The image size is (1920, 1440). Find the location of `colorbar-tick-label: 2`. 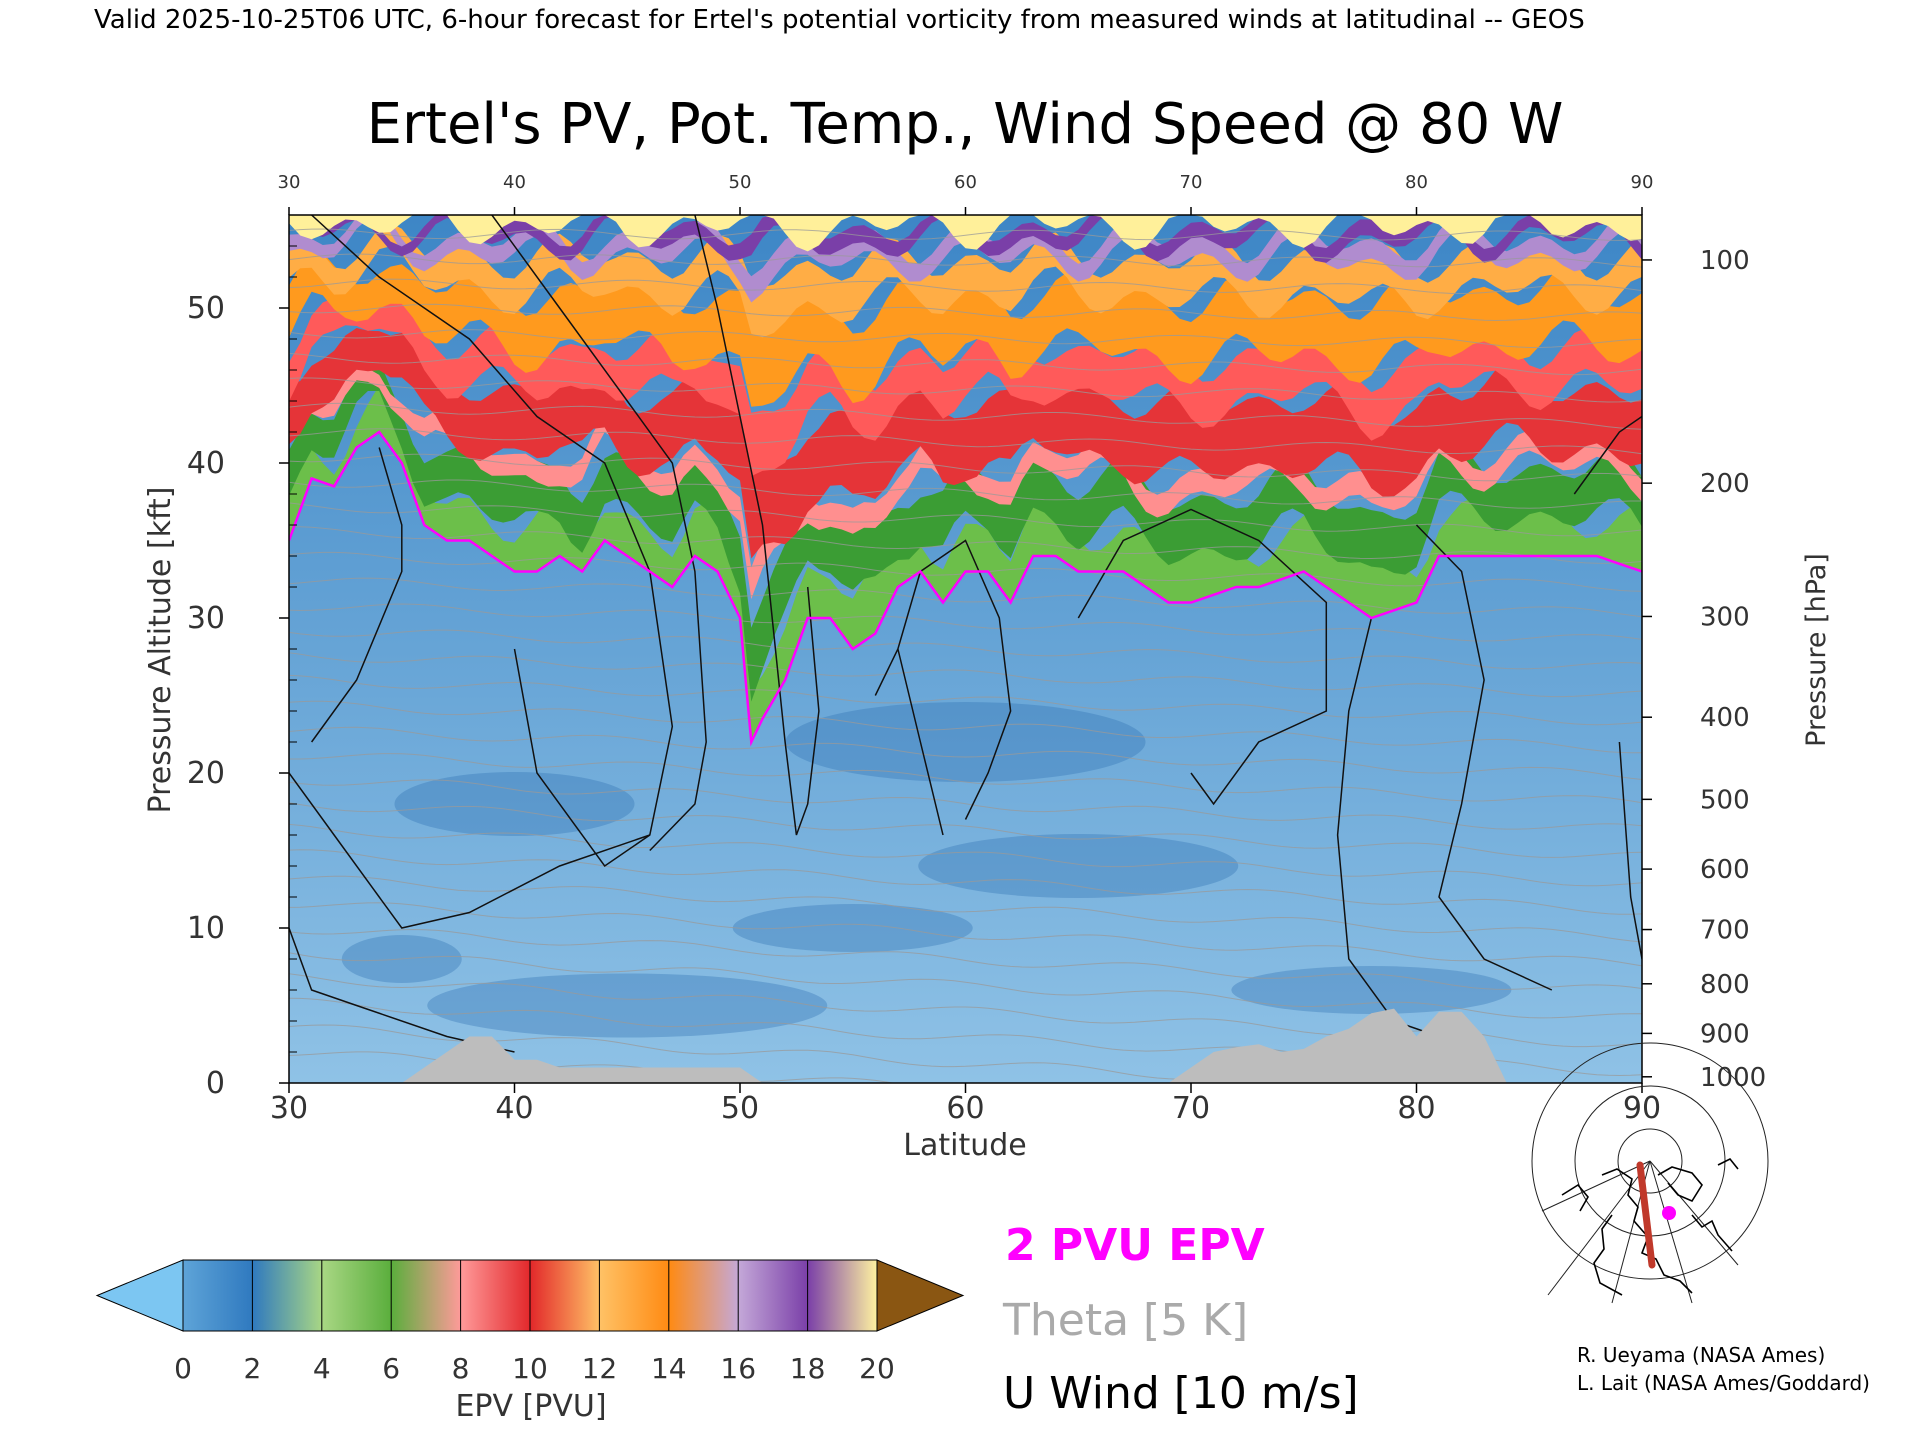

colorbar-tick-label: 2 is located at coordinates (252, 1368).